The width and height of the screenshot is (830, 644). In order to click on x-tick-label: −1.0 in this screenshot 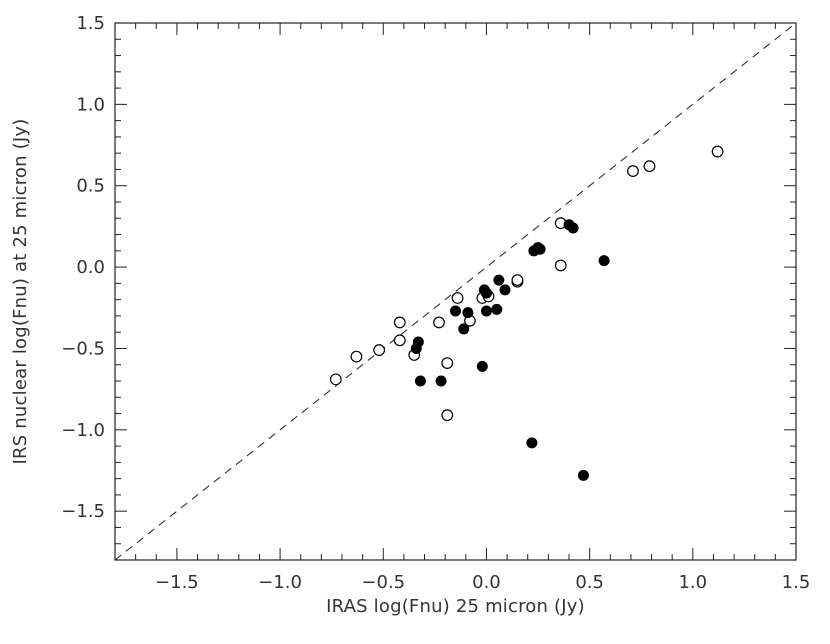, I will do `click(280, 582)`.